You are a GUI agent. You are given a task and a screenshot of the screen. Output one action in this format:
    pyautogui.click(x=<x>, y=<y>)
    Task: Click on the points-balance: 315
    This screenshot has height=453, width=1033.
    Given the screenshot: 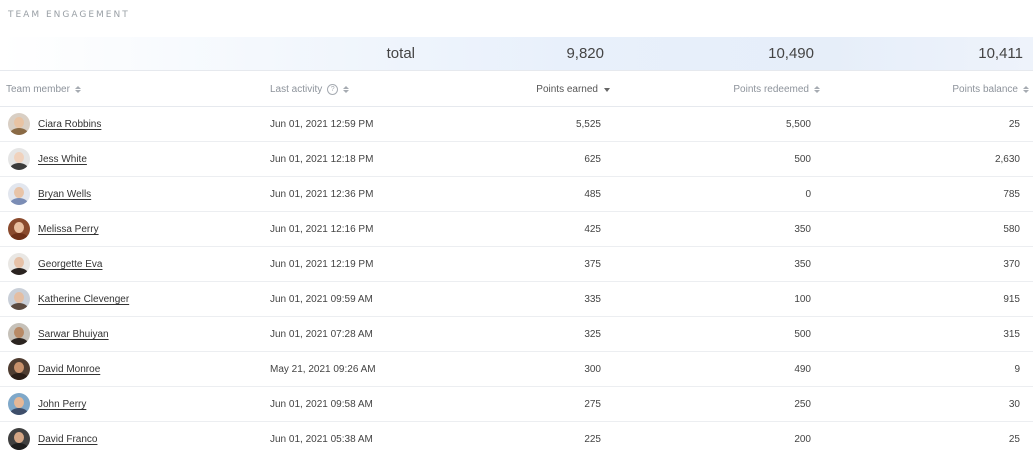 What is the action you would take?
    pyautogui.click(x=1011, y=334)
    